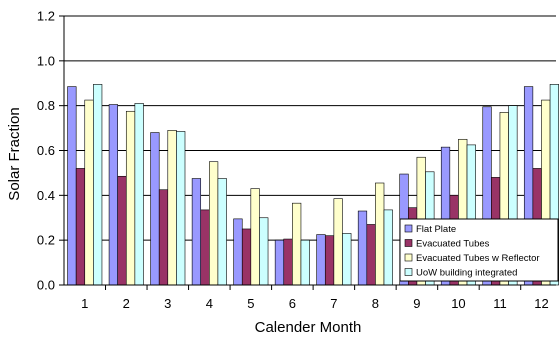 The image size is (560, 341). I want to click on y-tick-label: 0.0, so click(46, 285).